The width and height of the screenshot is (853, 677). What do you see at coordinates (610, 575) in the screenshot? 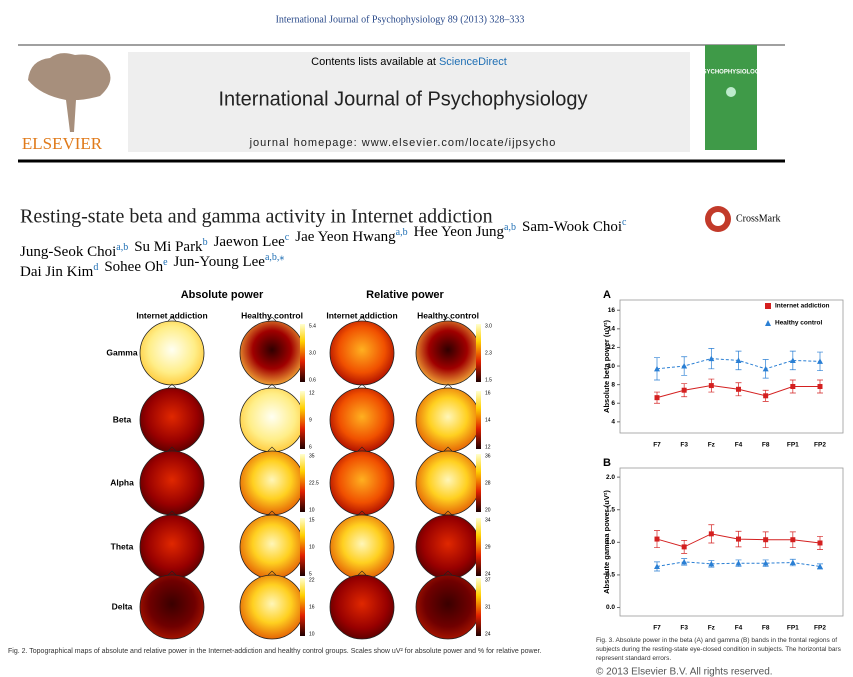
I see `y-tick-label: 0.5` at bounding box center [610, 575].